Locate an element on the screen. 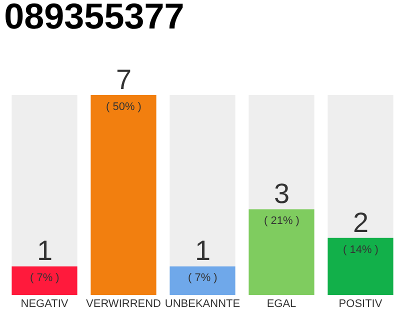  x-tick-label: VERWIRREND is located at coordinates (124, 304).